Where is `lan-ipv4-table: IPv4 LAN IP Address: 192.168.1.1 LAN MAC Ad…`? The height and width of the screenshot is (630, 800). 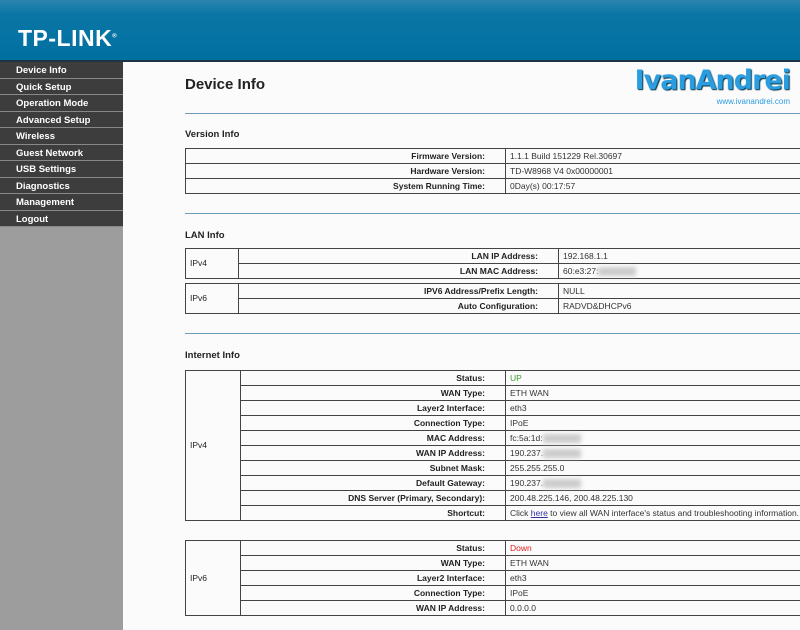 lan-ipv4-table: IPv4 LAN IP Address: 192.168.1.1 LAN MAC Ad… is located at coordinates (492, 263).